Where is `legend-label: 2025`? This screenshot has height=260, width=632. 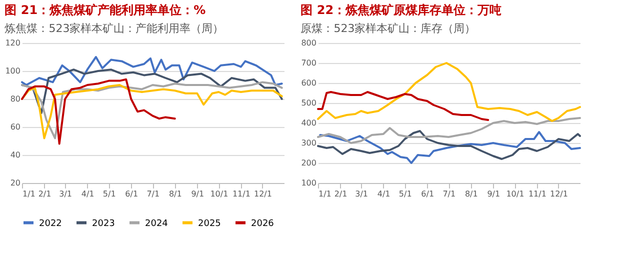 legend-label: 2025 is located at coordinates (209, 223).